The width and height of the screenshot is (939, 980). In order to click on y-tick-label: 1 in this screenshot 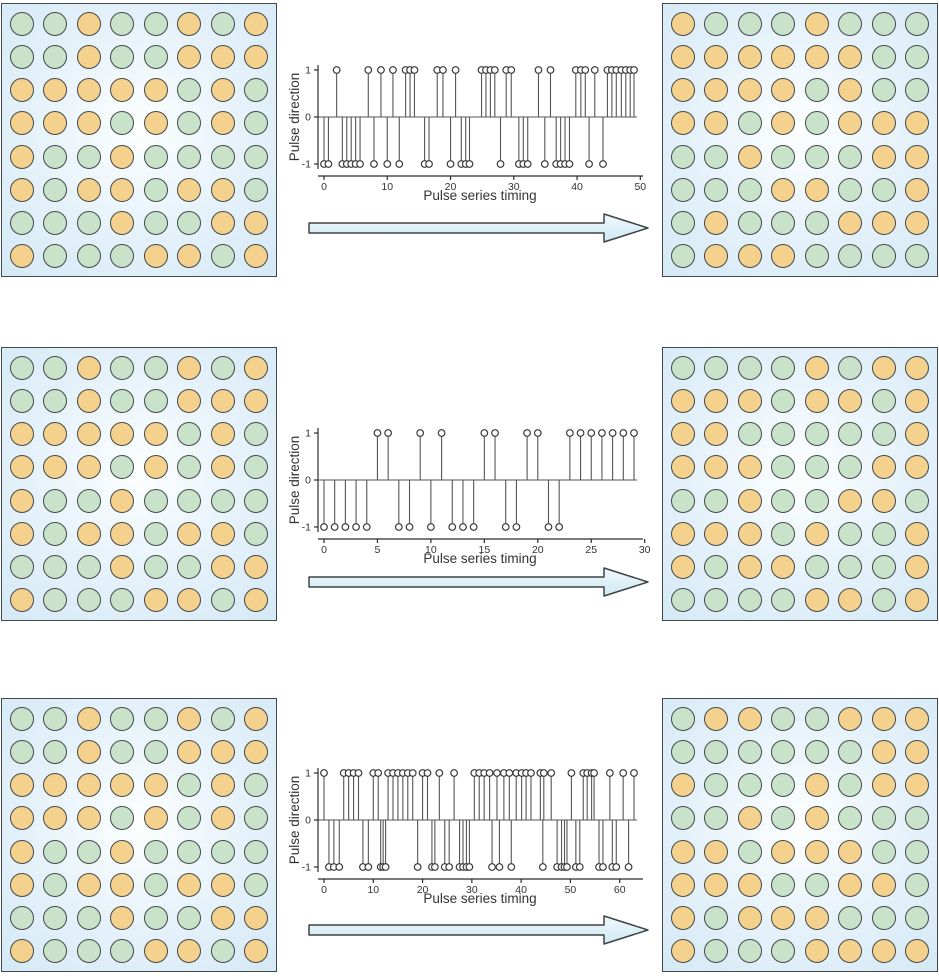, I will do `click(308, 774)`.